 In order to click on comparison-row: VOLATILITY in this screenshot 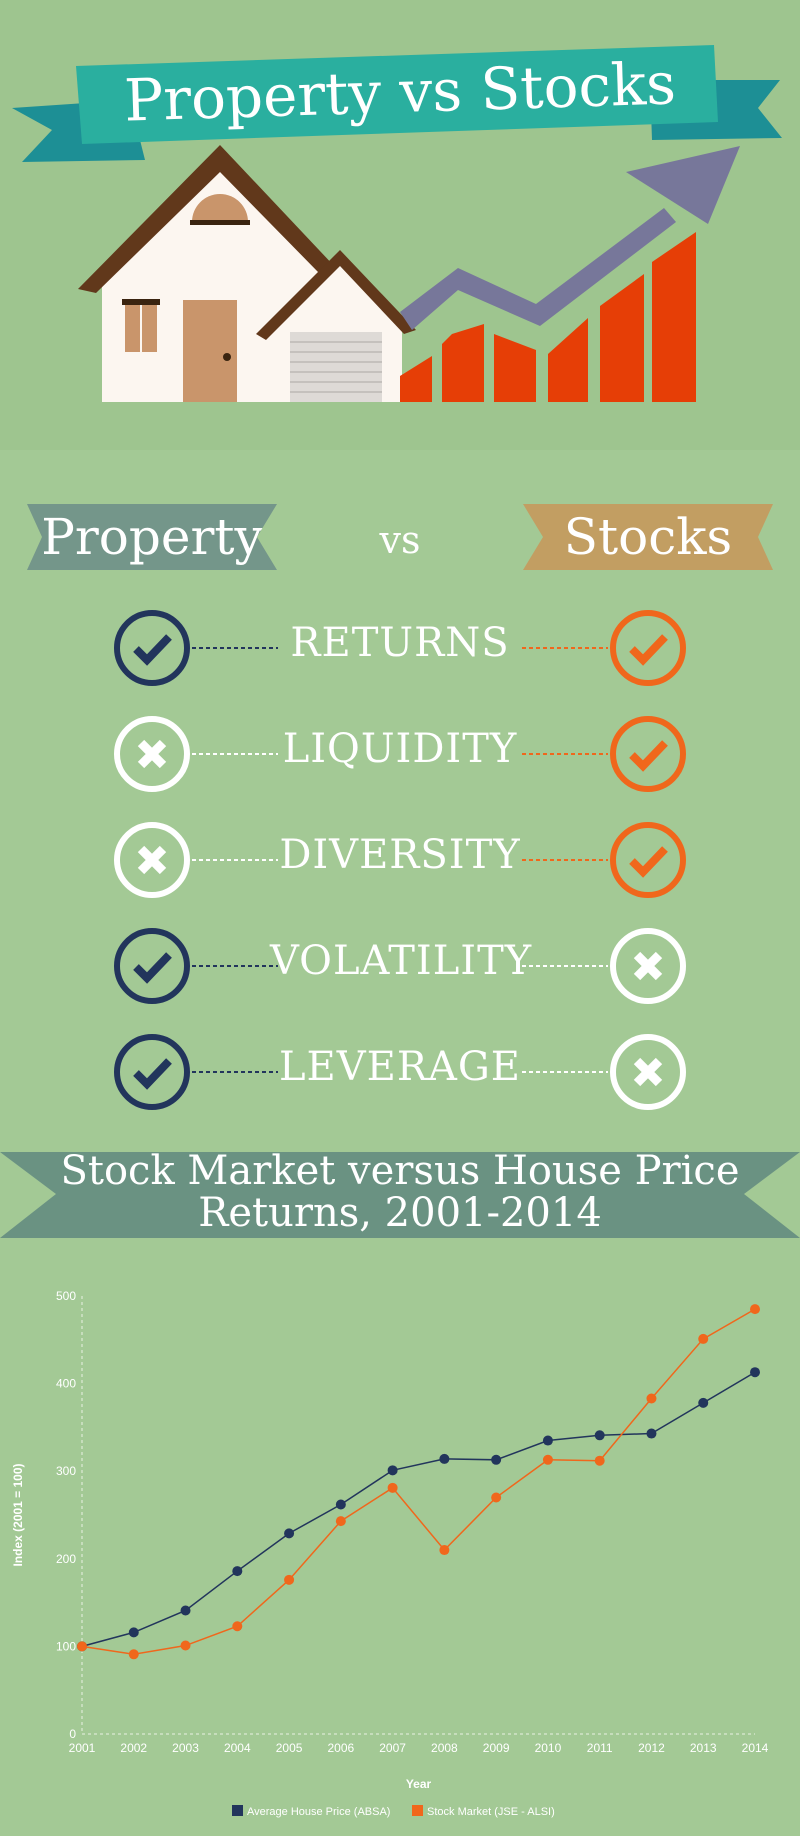, I will do `click(400, 966)`.